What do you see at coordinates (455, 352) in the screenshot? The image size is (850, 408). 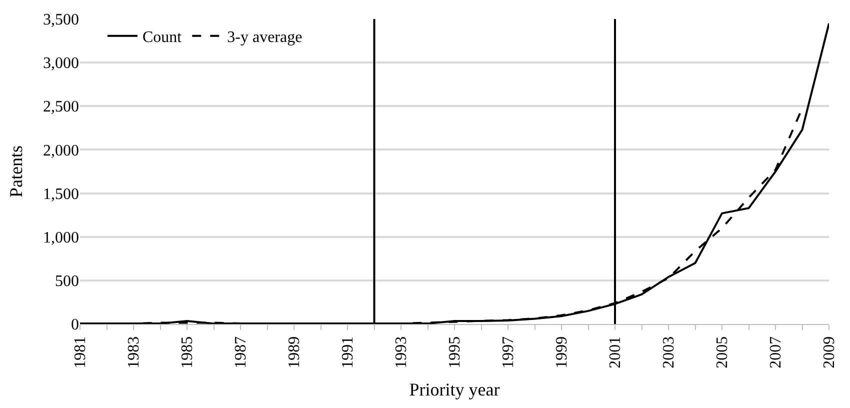 I see `x-tick-label: 1995` at bounding box center [455, 352].